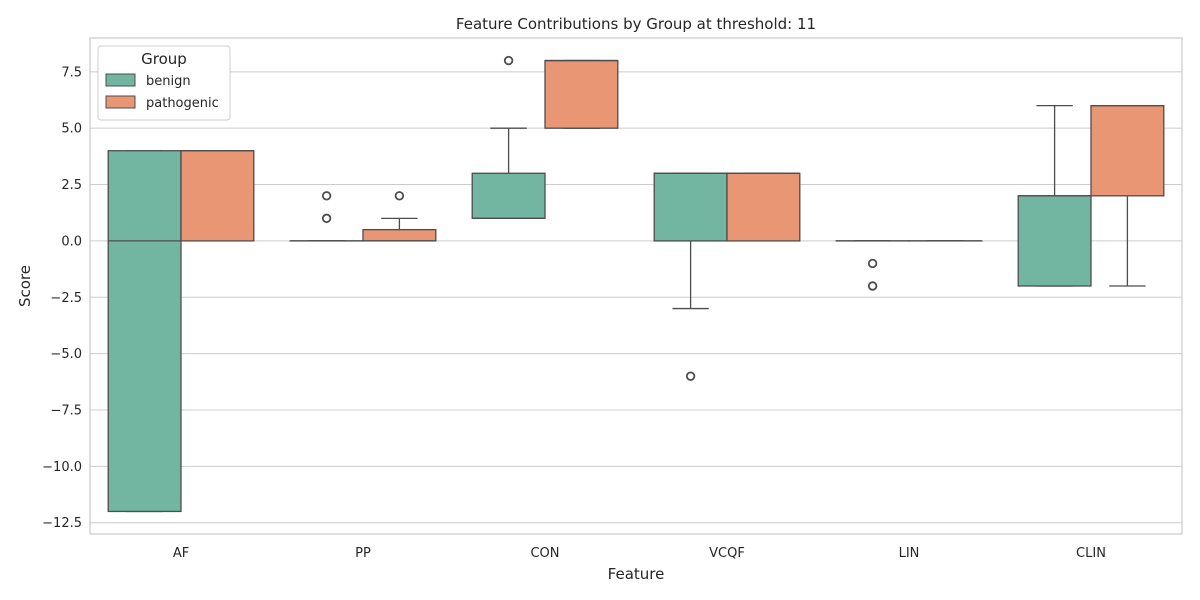 This screenshot has height=600, width=1200. I want to click on box-pathogenic-CLIN, so click(1127, 195).